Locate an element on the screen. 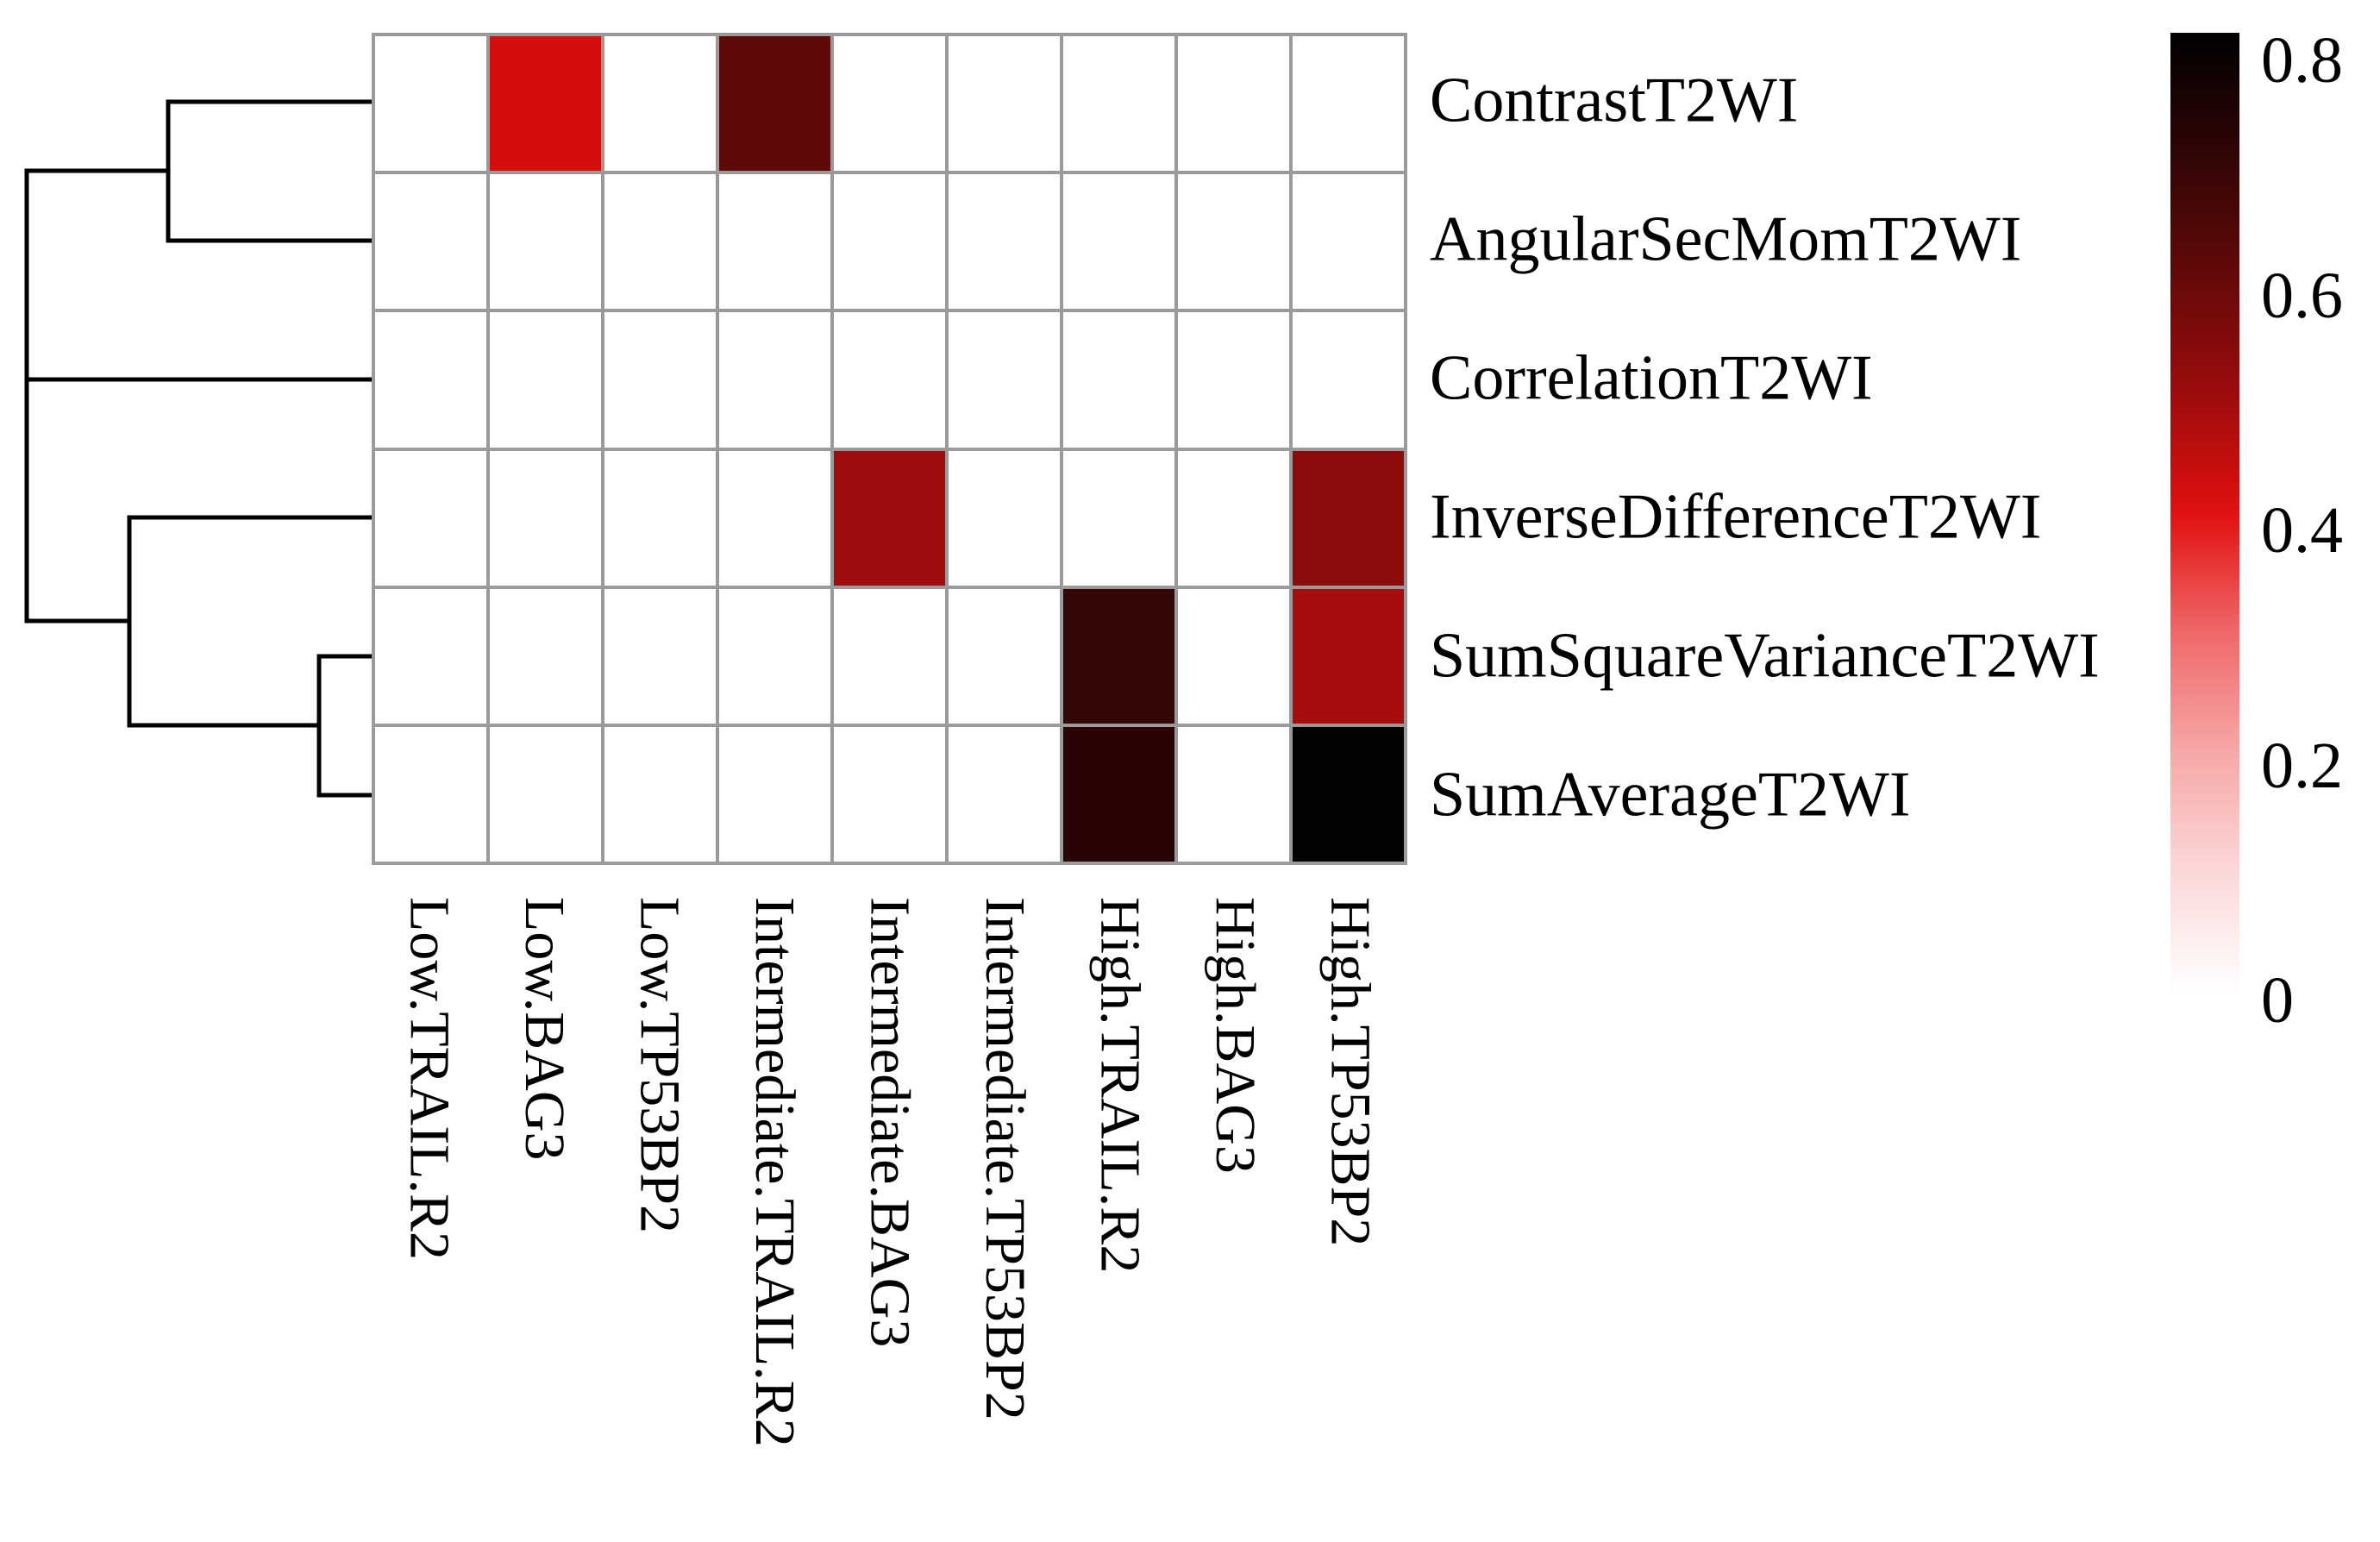 The image size is (2380, 1542). heatmap-cell-r1c7 is located at coordinates (1118, 104).